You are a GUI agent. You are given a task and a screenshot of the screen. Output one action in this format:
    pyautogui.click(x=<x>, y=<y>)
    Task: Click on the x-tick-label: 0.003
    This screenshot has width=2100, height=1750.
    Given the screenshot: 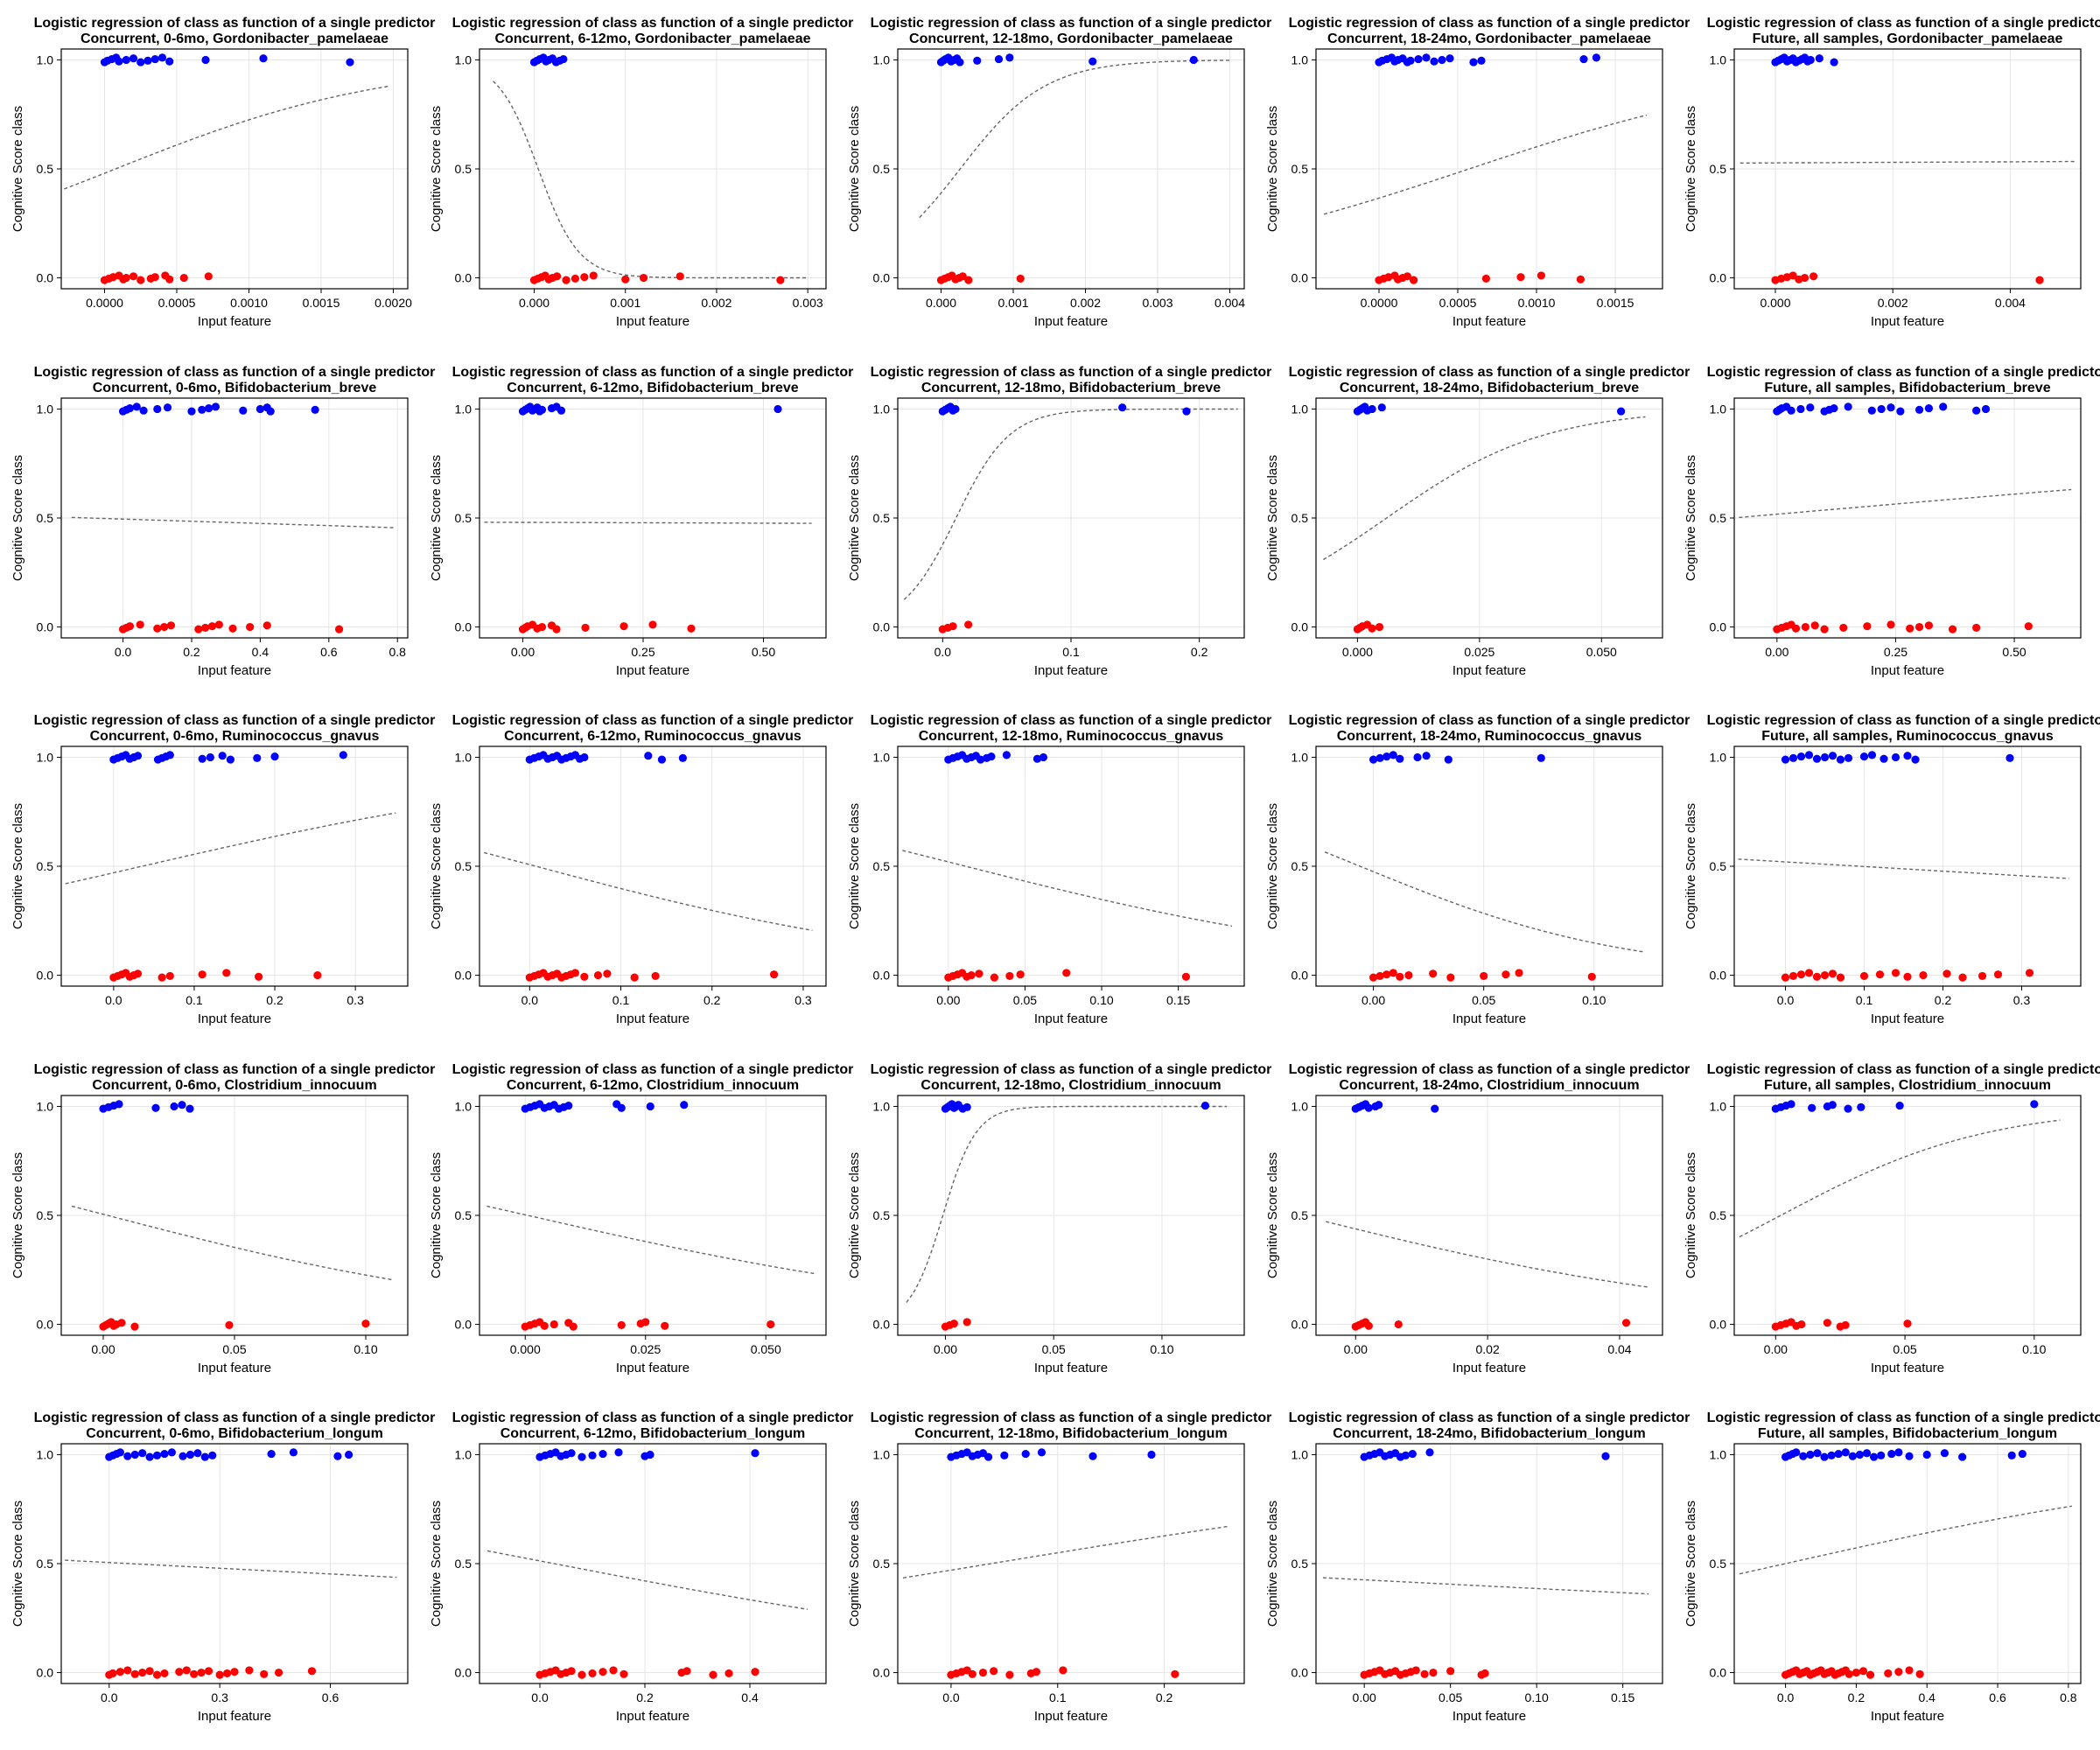 What is the action you would take?
    pyautogui.click(x=808, y=303)
    